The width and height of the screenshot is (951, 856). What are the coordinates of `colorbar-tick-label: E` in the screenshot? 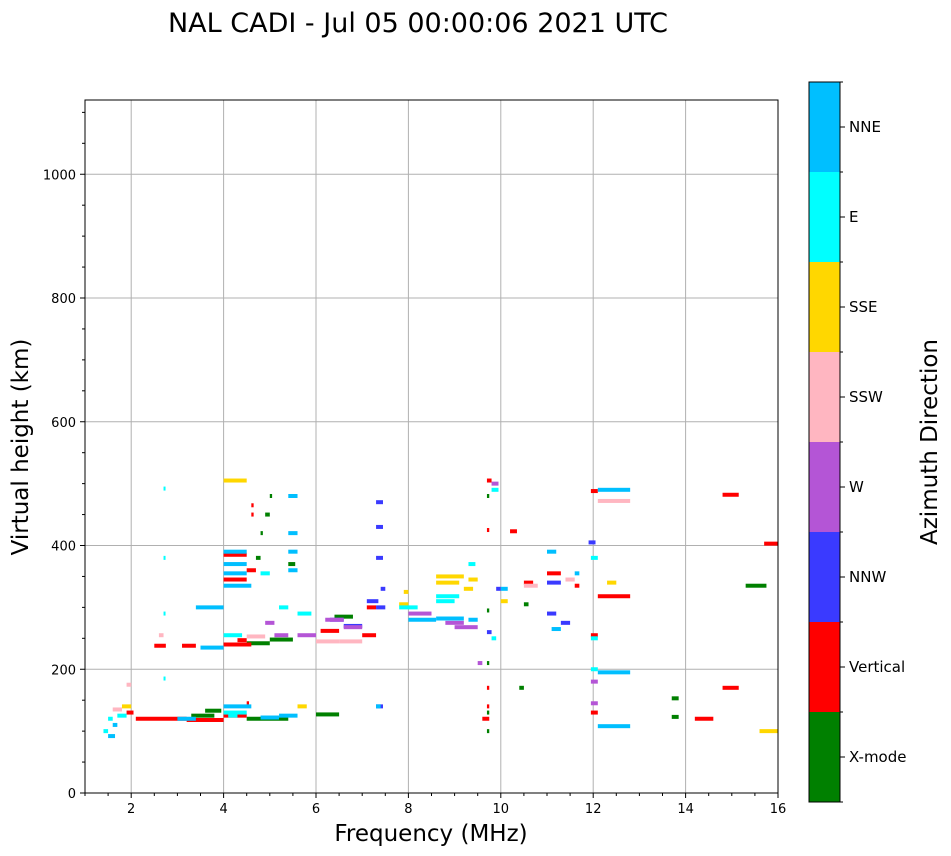 It's located at (853, 217).